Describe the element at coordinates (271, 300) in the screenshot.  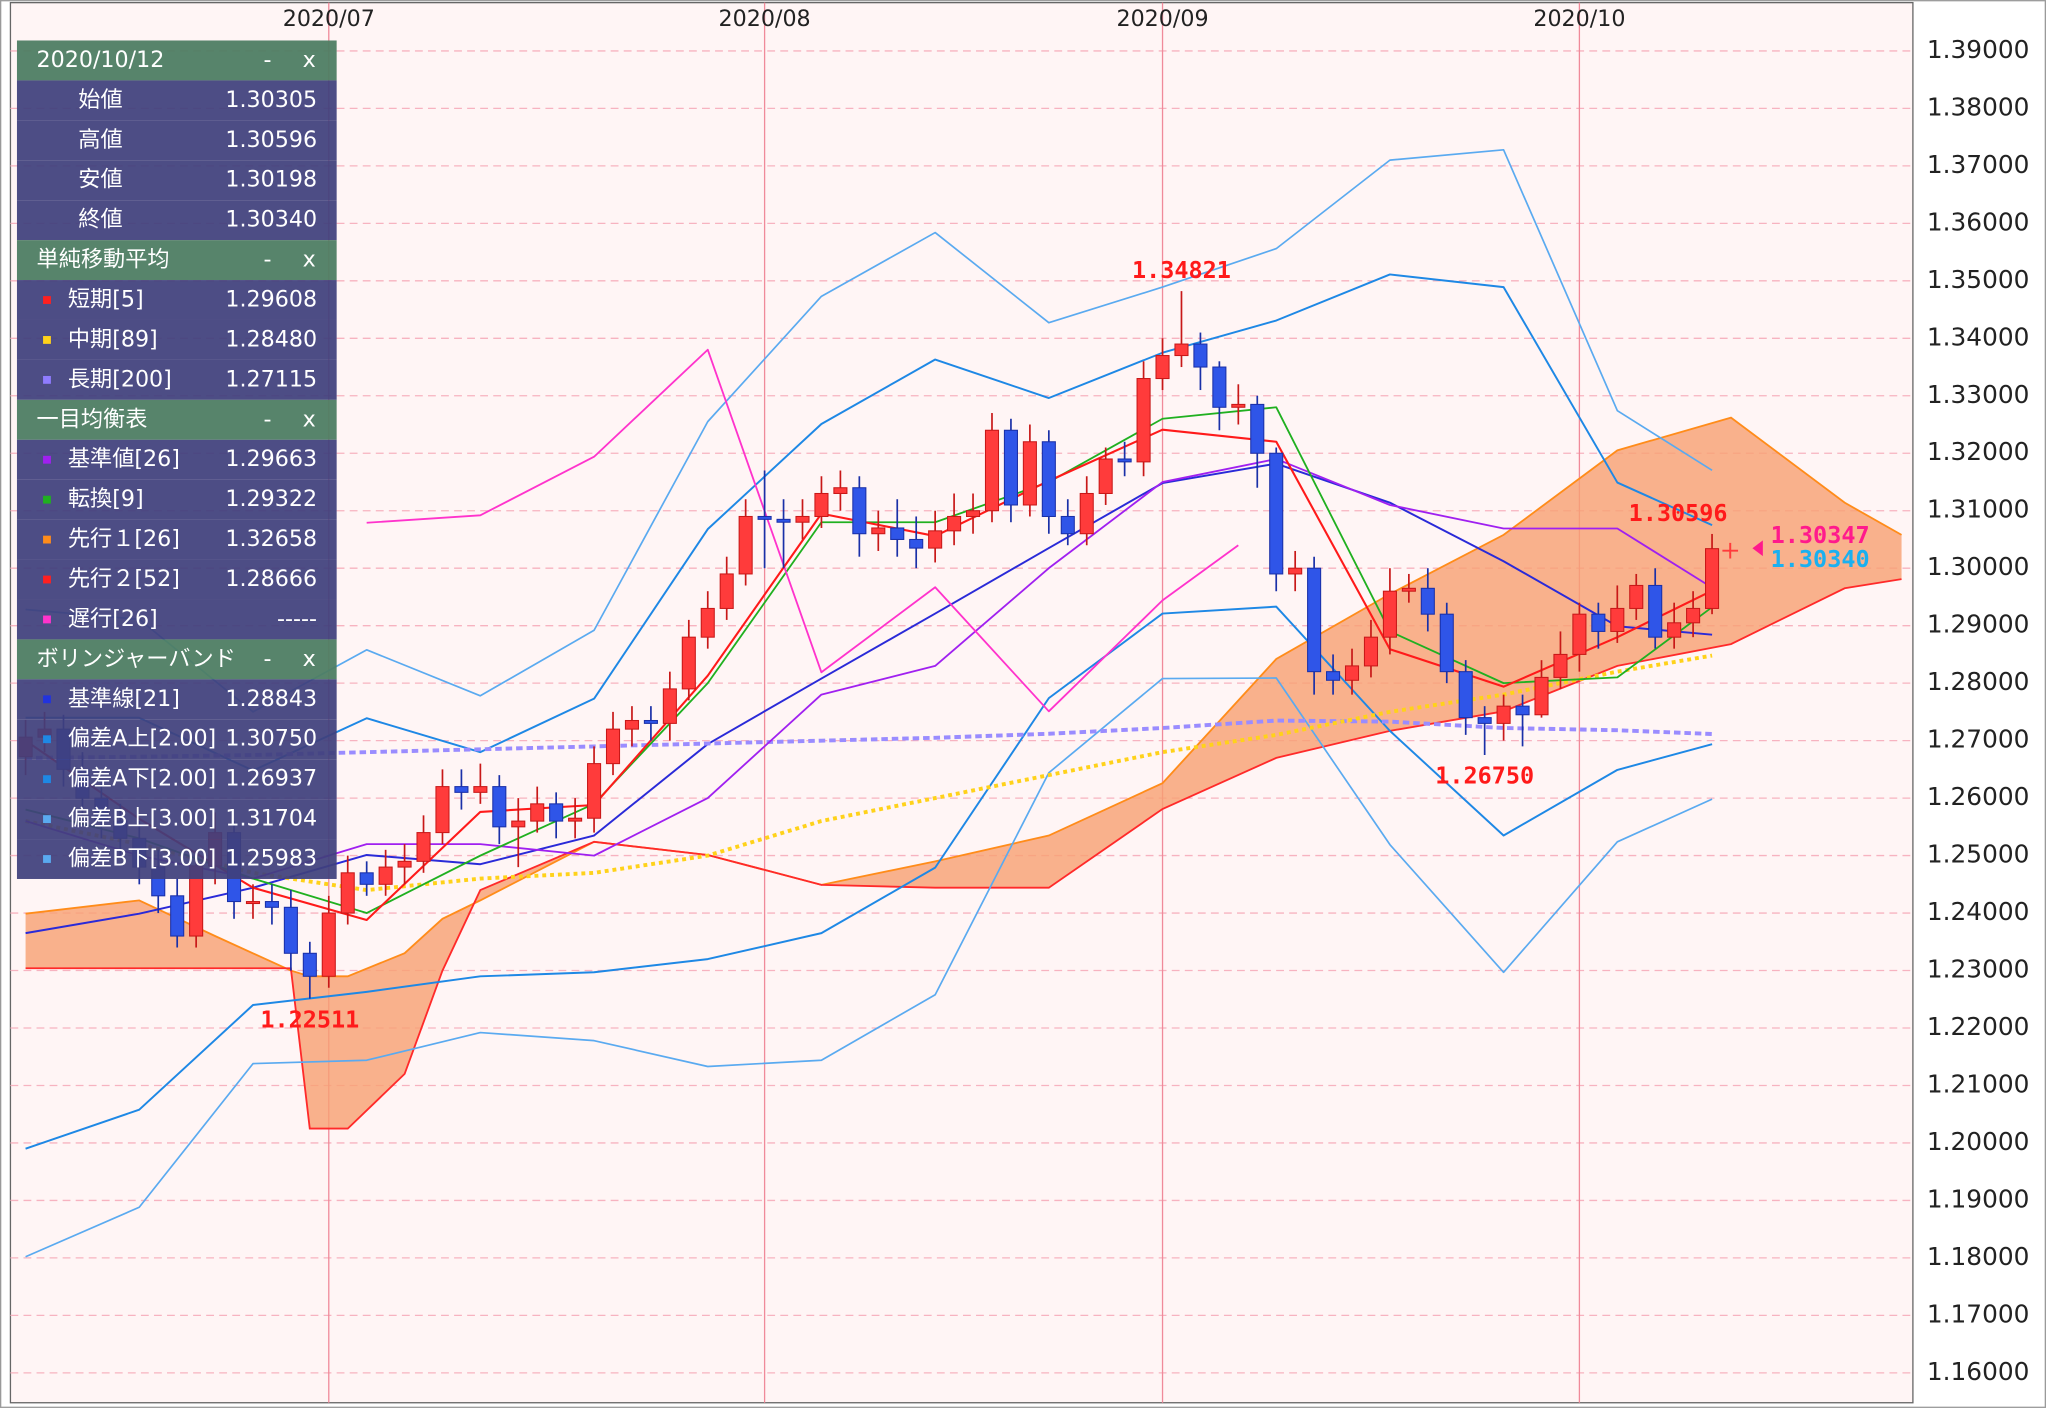
I see `panel-value: 1.29608` at that location.